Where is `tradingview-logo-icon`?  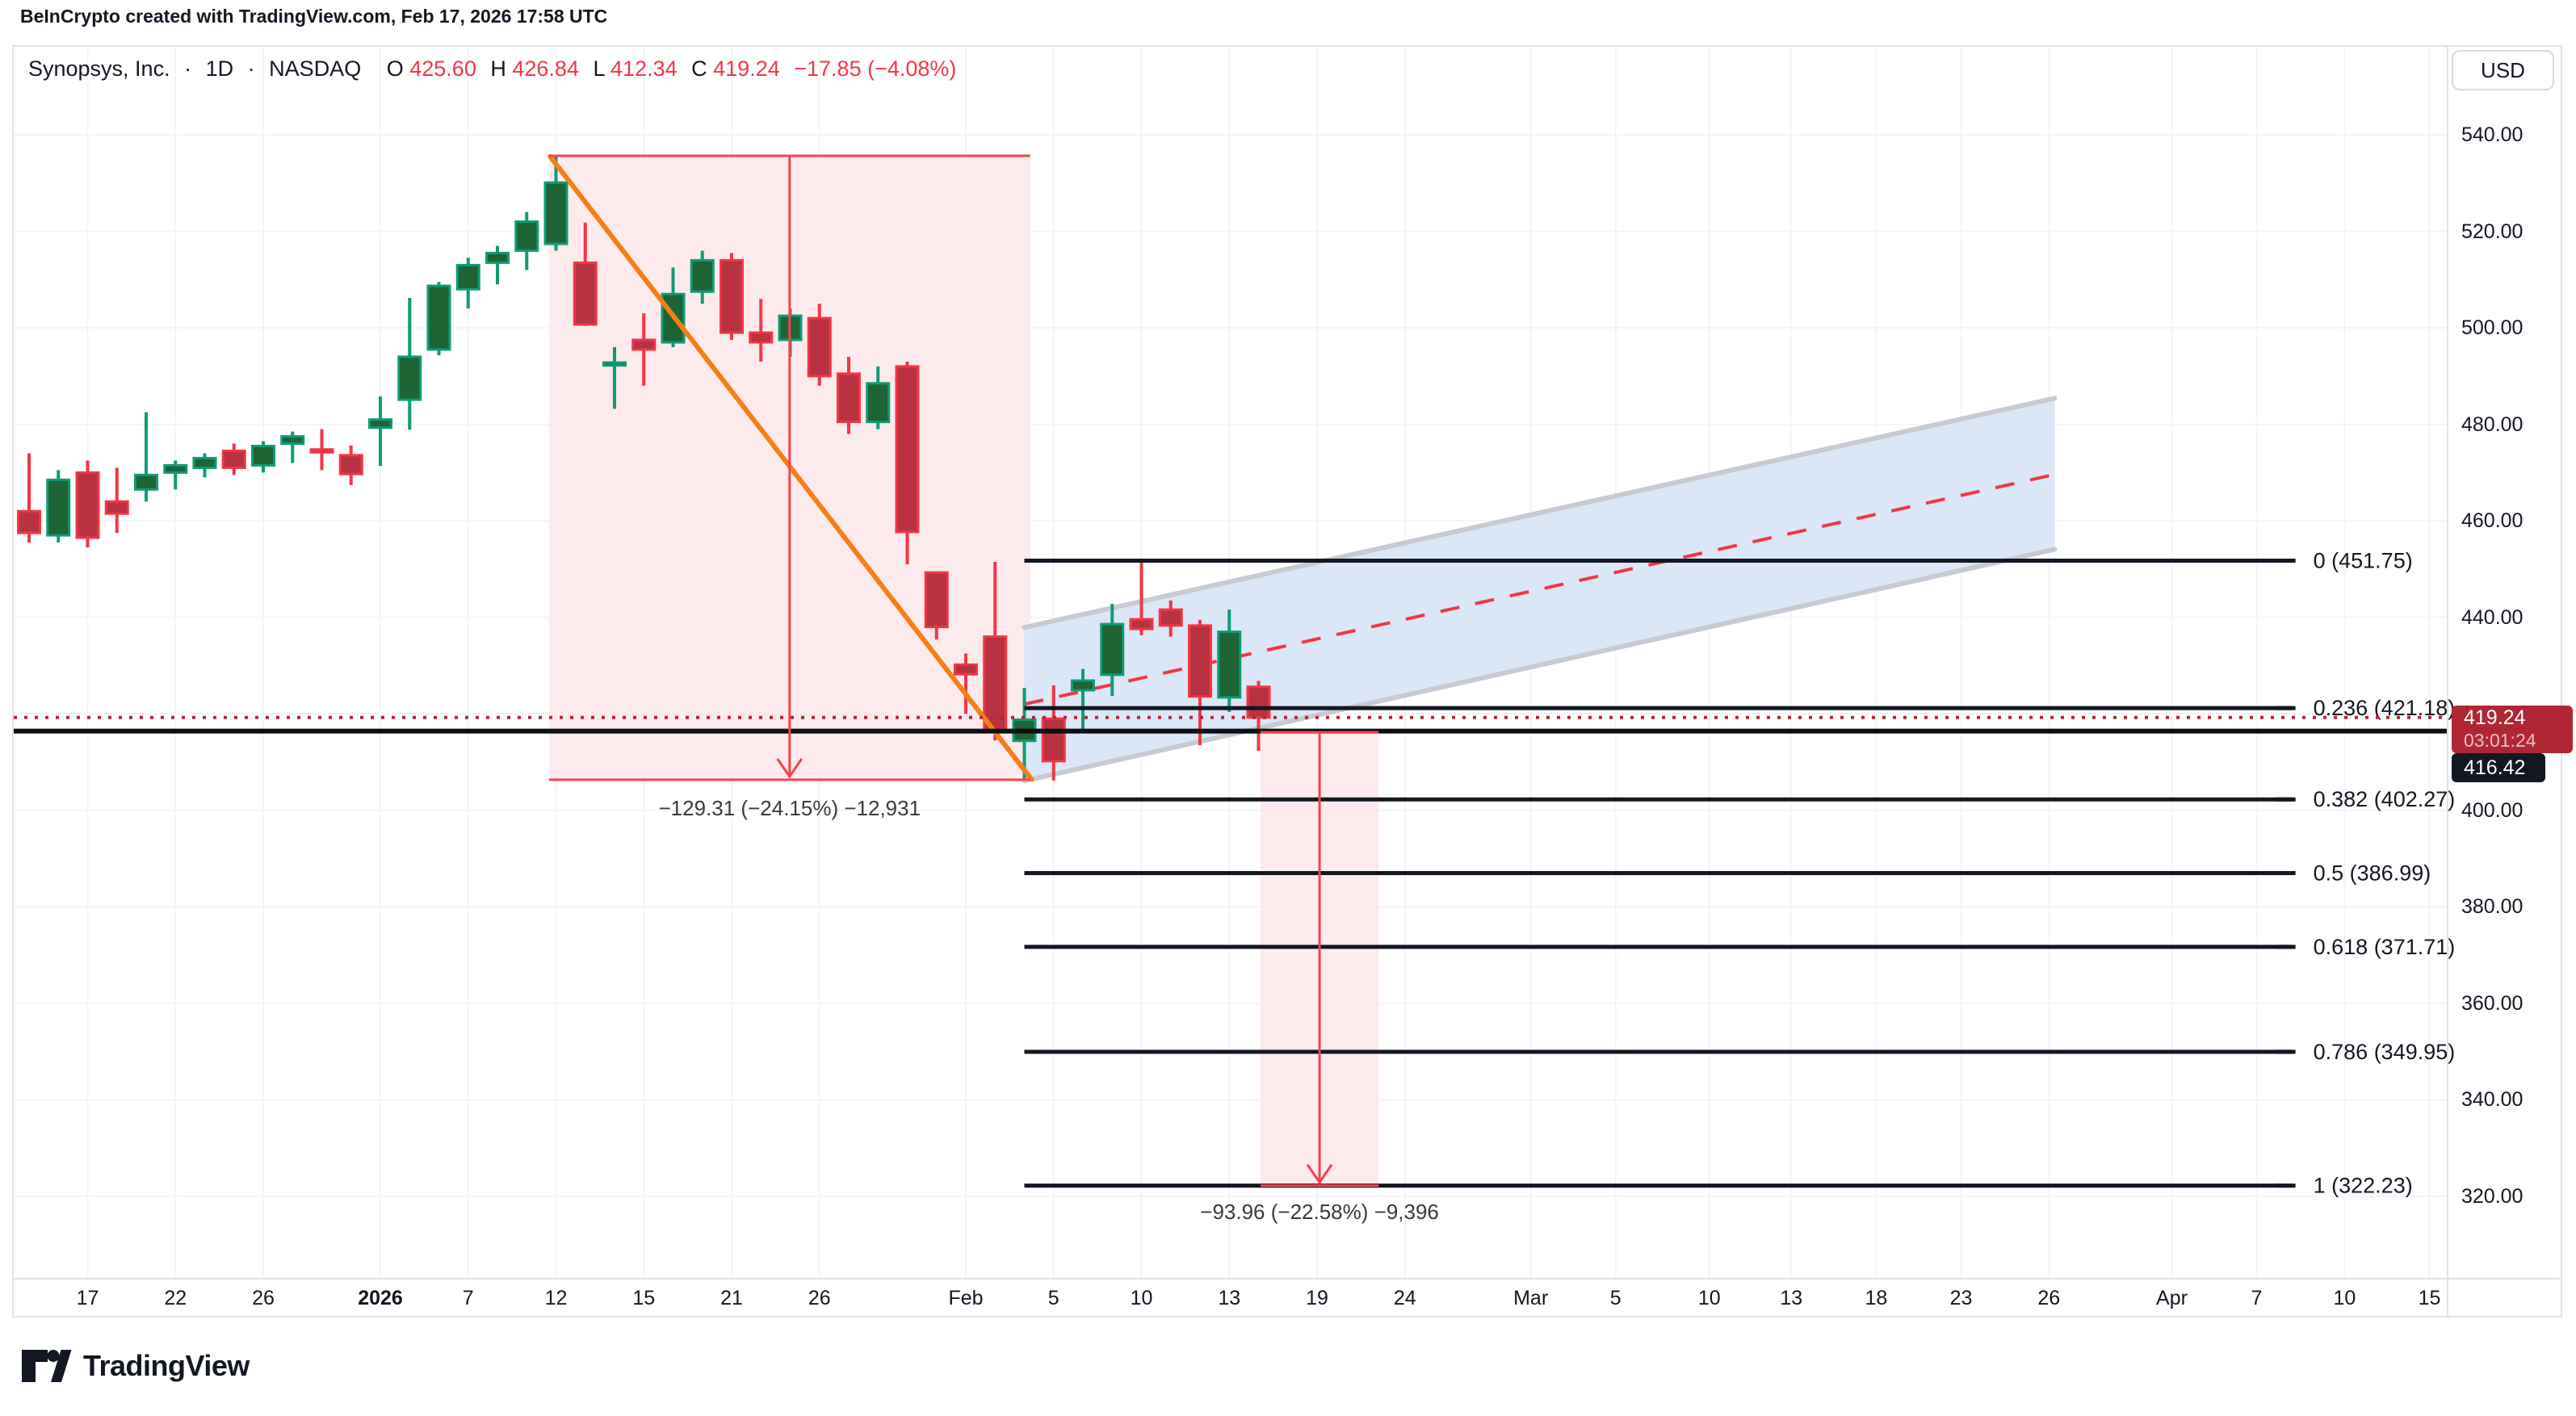
tradingview-logo-icon is located at coordinates (46, 1366).